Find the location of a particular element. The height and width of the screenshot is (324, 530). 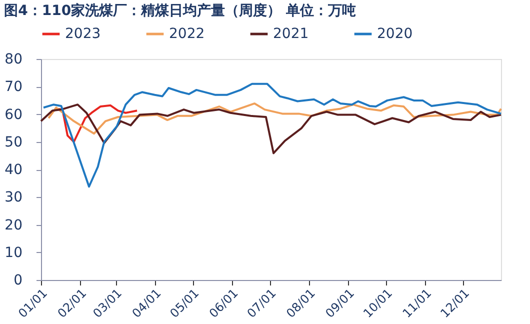

legend-label: 2020 is located at coordinates (395, 34).